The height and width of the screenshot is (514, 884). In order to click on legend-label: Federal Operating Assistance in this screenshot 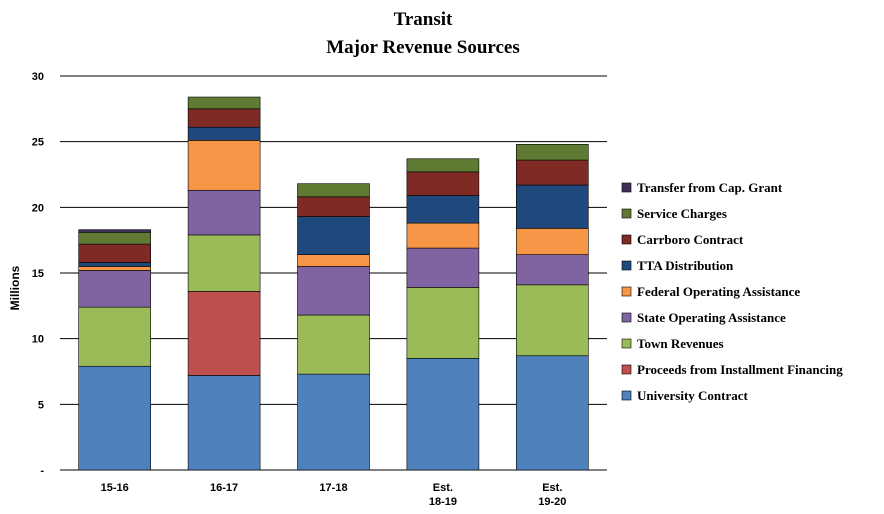, I will do `click(718, 291)`.